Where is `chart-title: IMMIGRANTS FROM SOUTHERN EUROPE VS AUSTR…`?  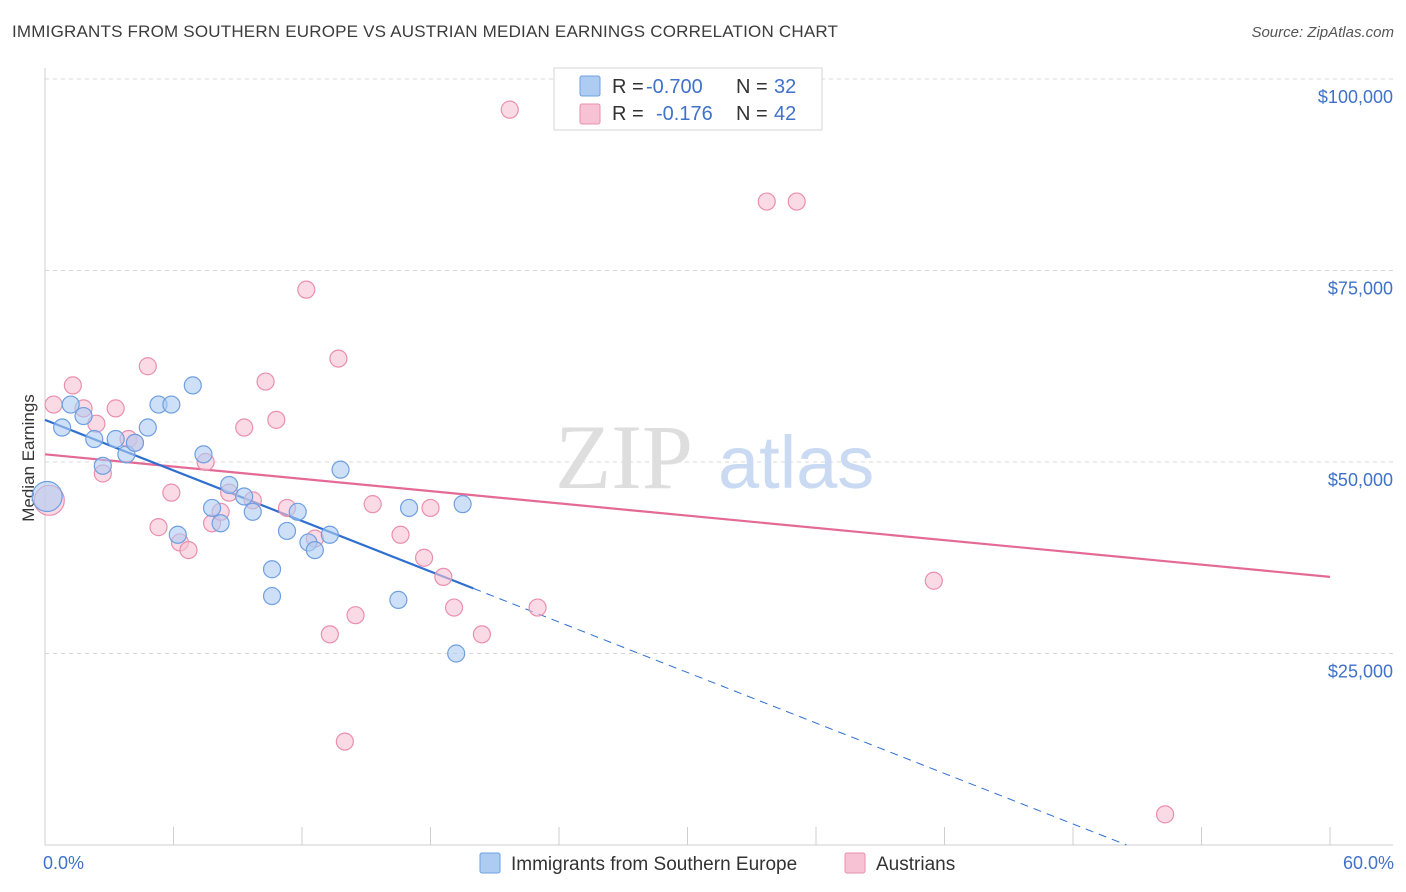 chart-title: IMMIGRANTS FROM SOUTHERN EUROPE VS AUSTR… is located at coordinates (425, 31).